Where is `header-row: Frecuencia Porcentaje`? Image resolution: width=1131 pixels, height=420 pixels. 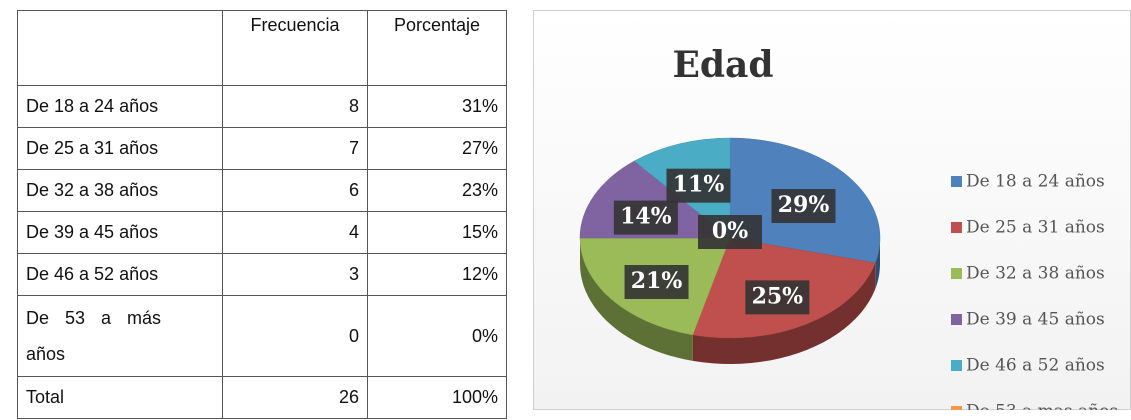 header-row: Frecuencia Porcentaje is located at coordinates (262, 48).